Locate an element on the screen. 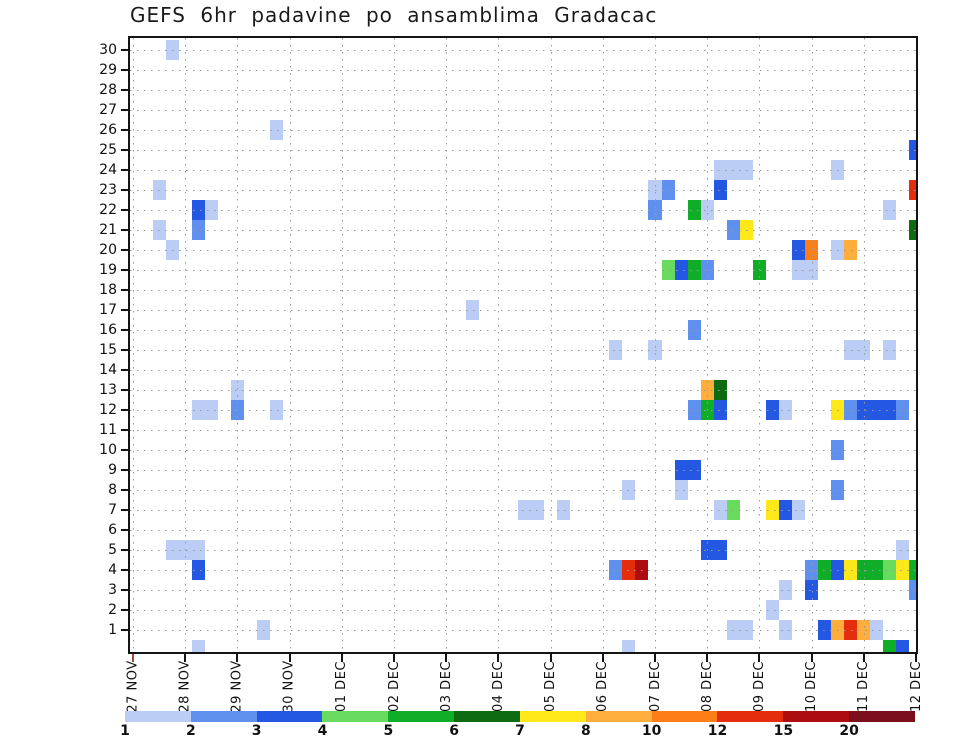  x-axis-label: 28 NOV is located at coordinates (185, 686).